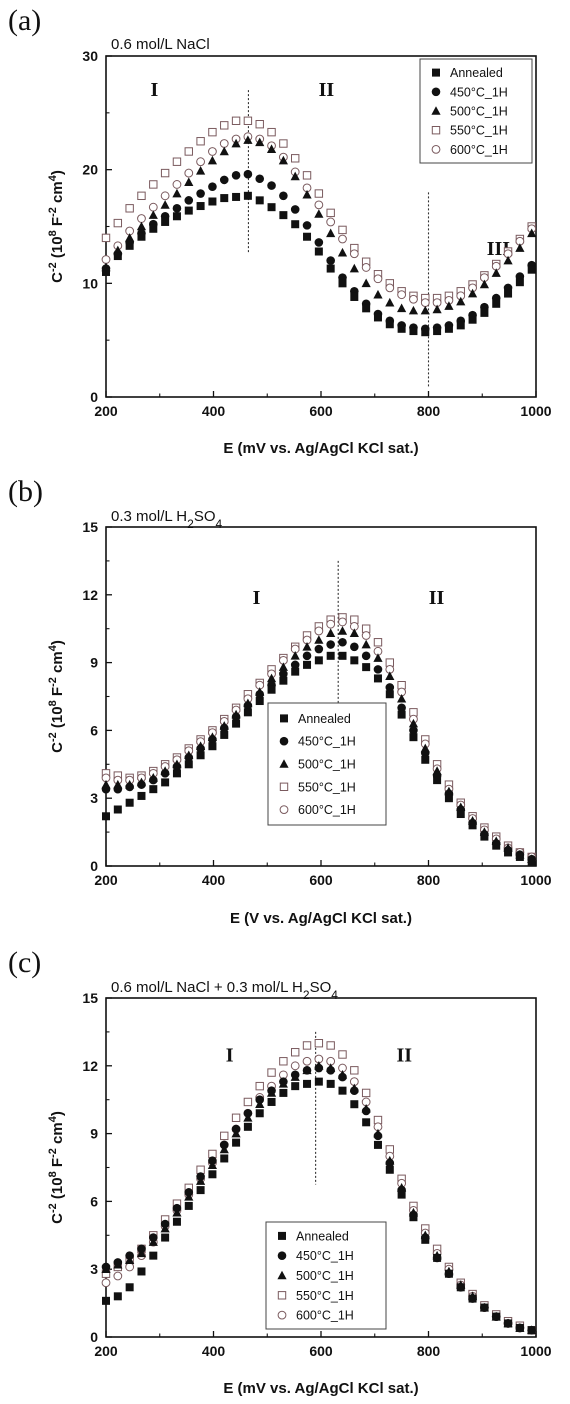  Describe the element at coordinates (429, 411) in the screenshot. I see `x-tick-label: 800` at that location.